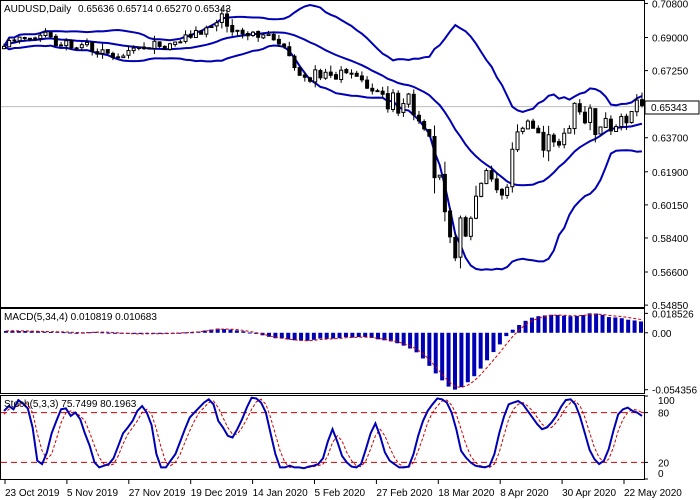 The width and height of the screenshot is (700, 500). Describe the element at coordinates (670, 173) in the screenshot. I see `price-y-tick-label: 0.61900` at that location.